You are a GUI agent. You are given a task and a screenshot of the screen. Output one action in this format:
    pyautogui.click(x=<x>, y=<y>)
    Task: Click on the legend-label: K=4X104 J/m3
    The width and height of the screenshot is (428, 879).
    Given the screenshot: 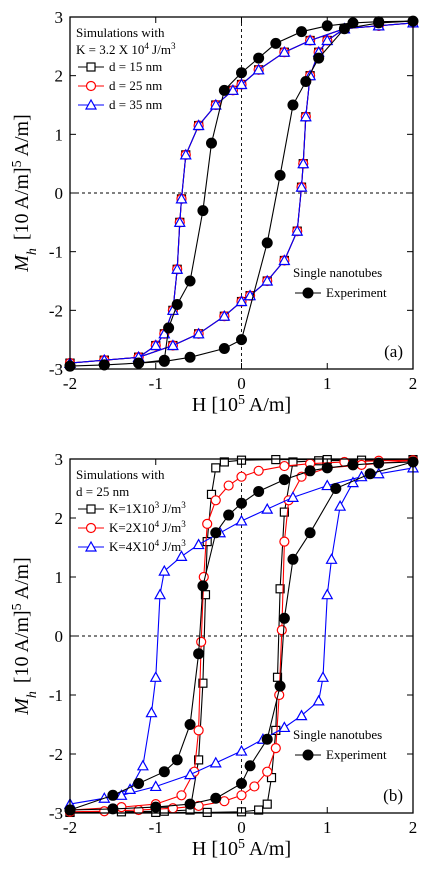 What is the action you would take?
    pyautogui.click(x=147, y=546)
    